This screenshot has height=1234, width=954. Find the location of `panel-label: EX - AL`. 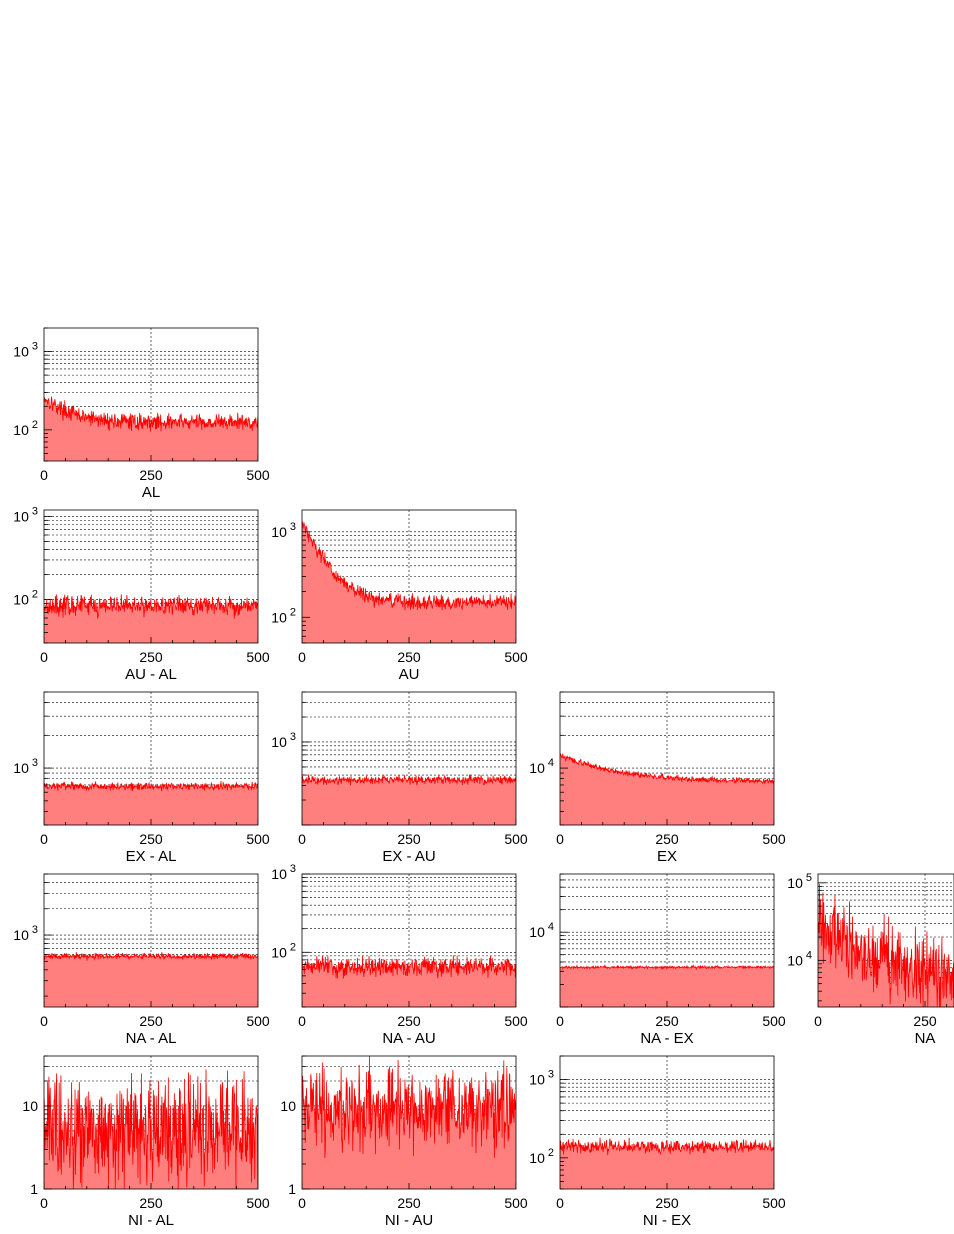

panel-label: EX - AL is located at coordinates (151, 856).